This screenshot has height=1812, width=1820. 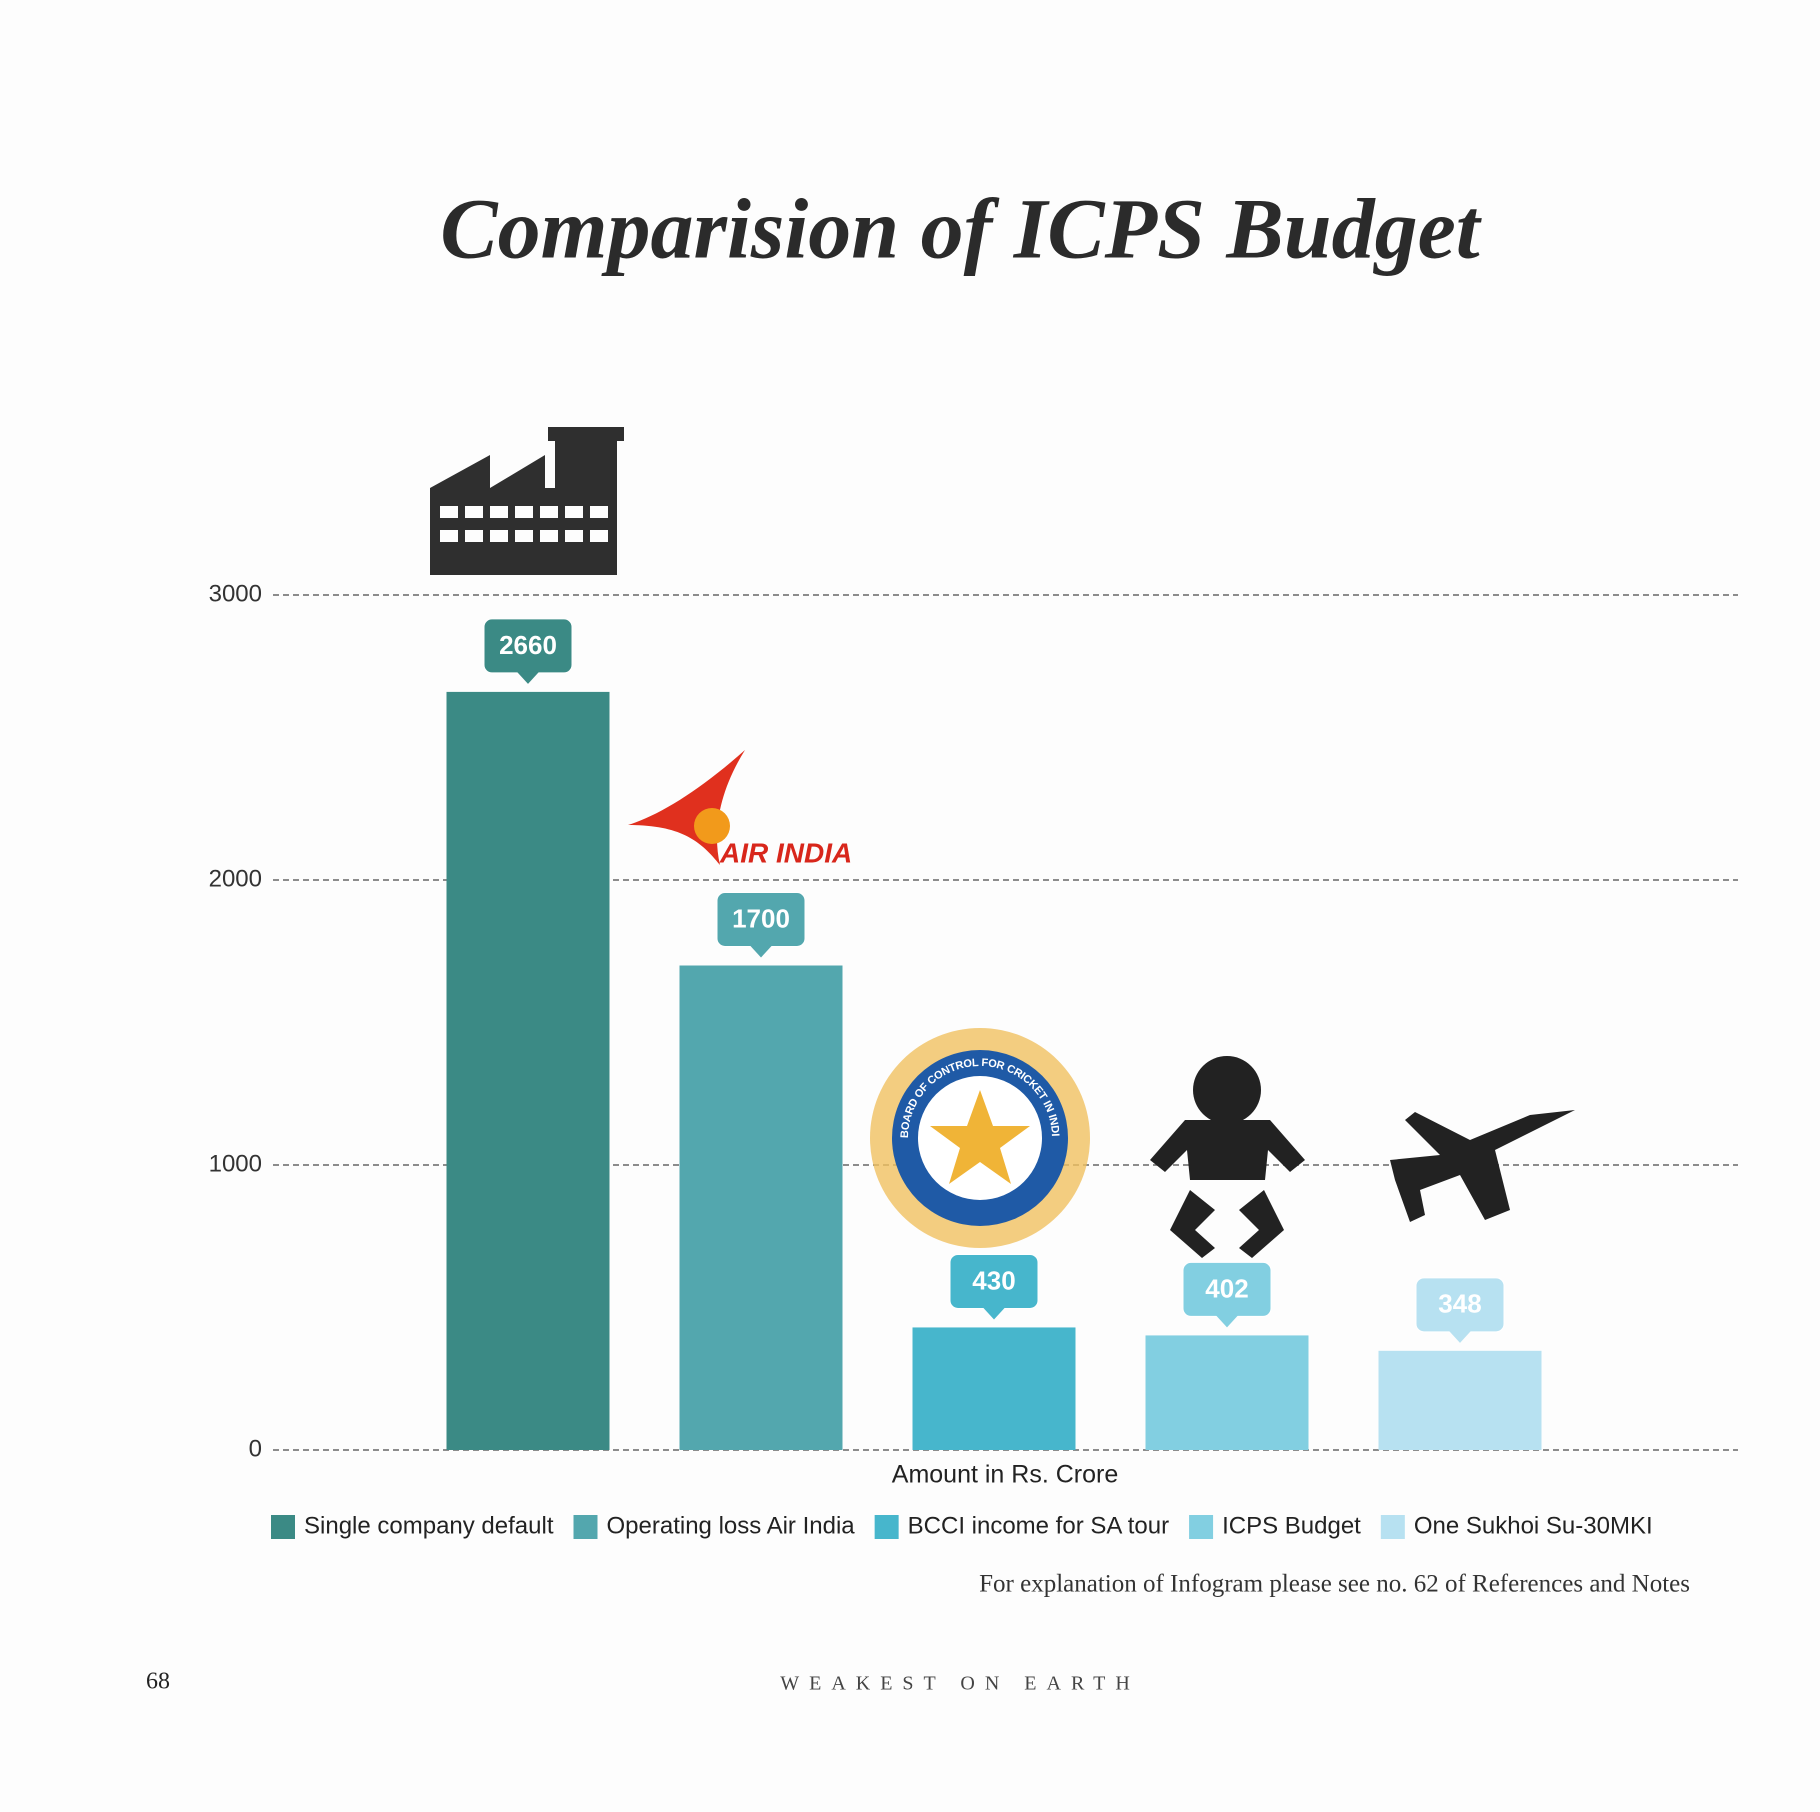 What do you see at coordinates (528, 645) in the screenshot?
I see `value-label: 2660` at bounding box center [528, 645].